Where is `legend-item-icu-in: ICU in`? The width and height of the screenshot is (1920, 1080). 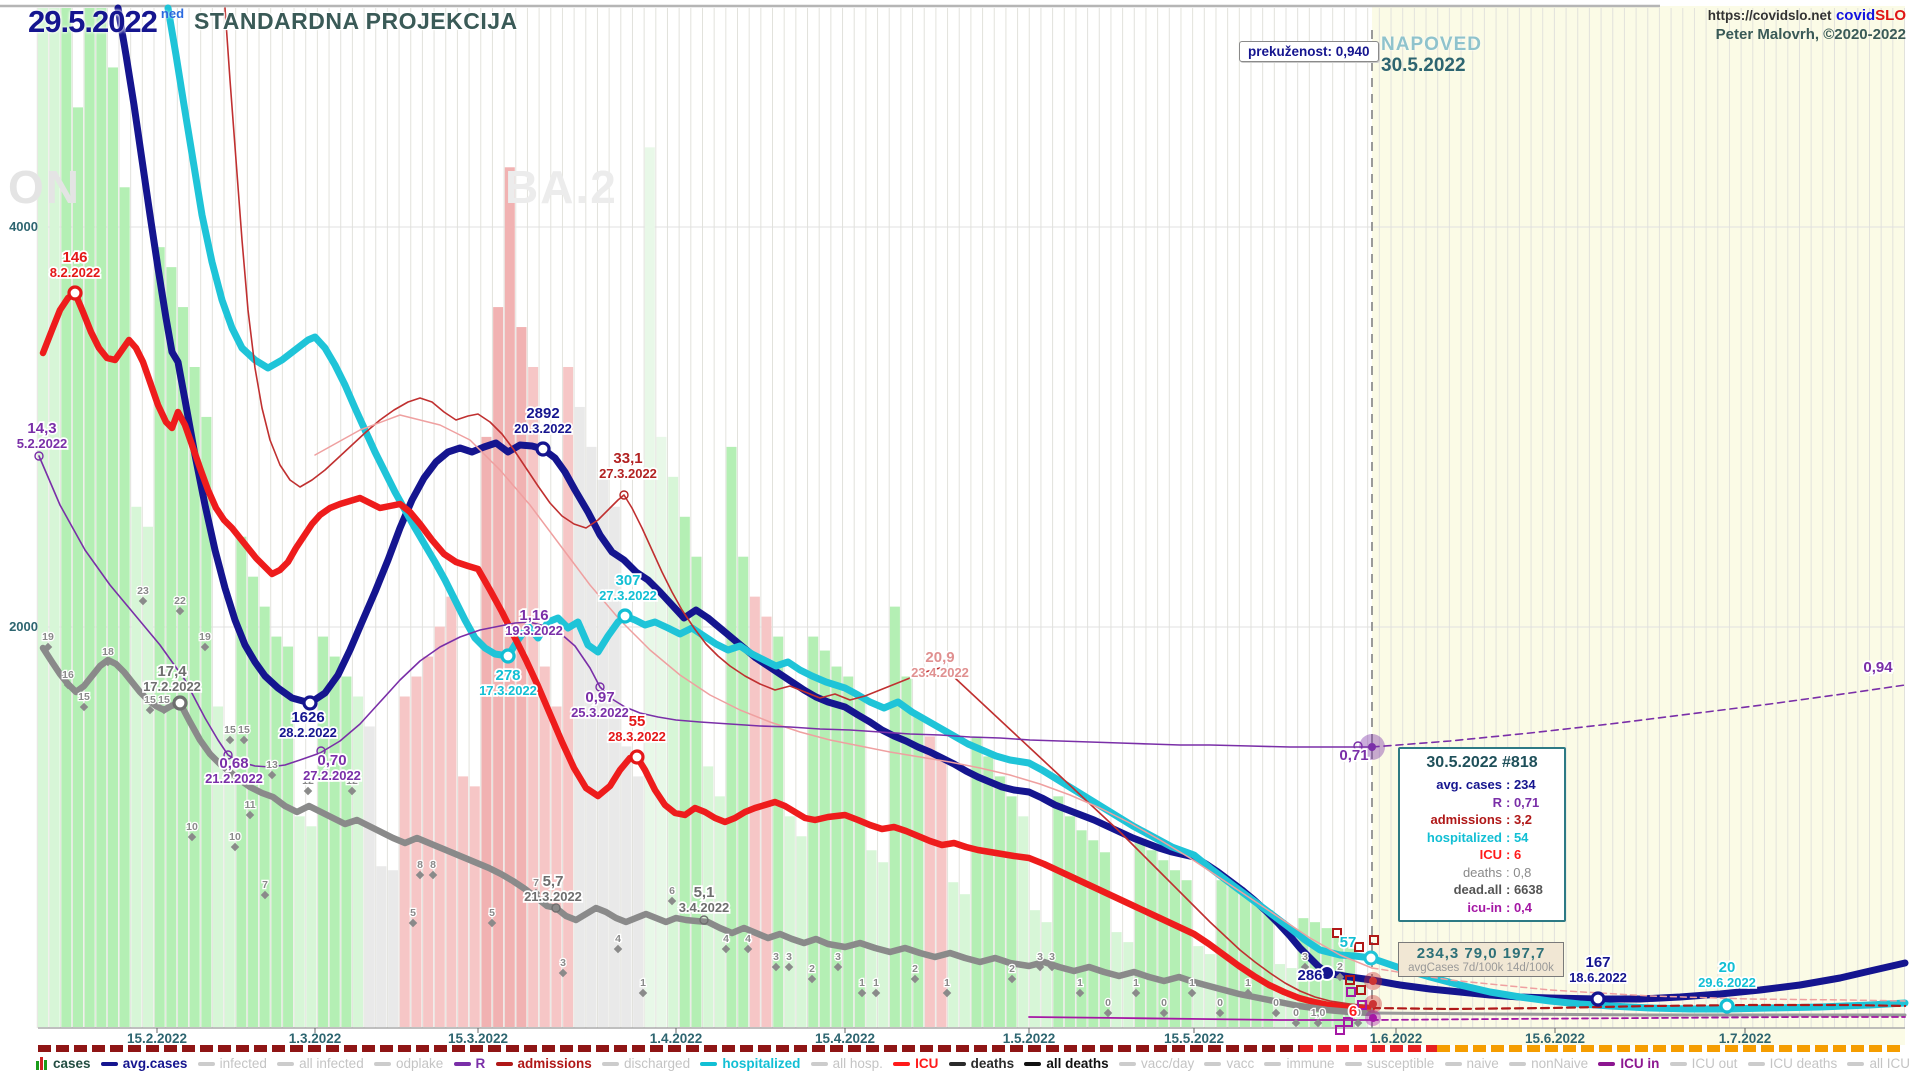 legend-item-icu-in: ICU in is located at coordinates (1628, 1063).